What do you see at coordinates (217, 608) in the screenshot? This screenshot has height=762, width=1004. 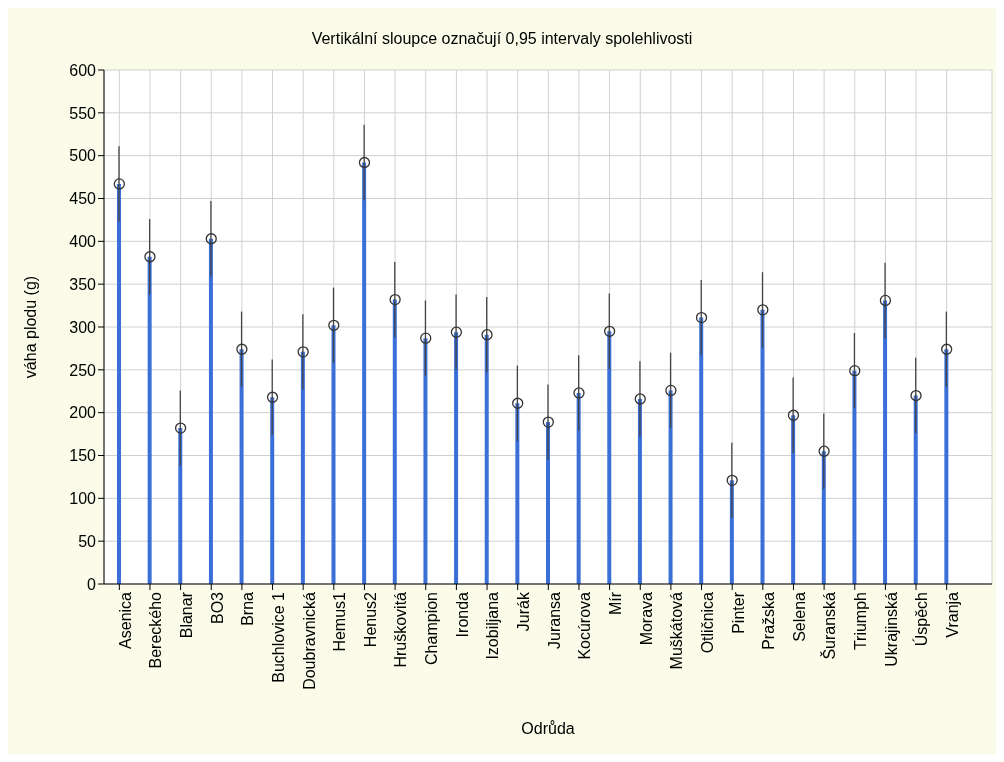 I see `x-tick-label: BO3` at bounding box center [217, 608].